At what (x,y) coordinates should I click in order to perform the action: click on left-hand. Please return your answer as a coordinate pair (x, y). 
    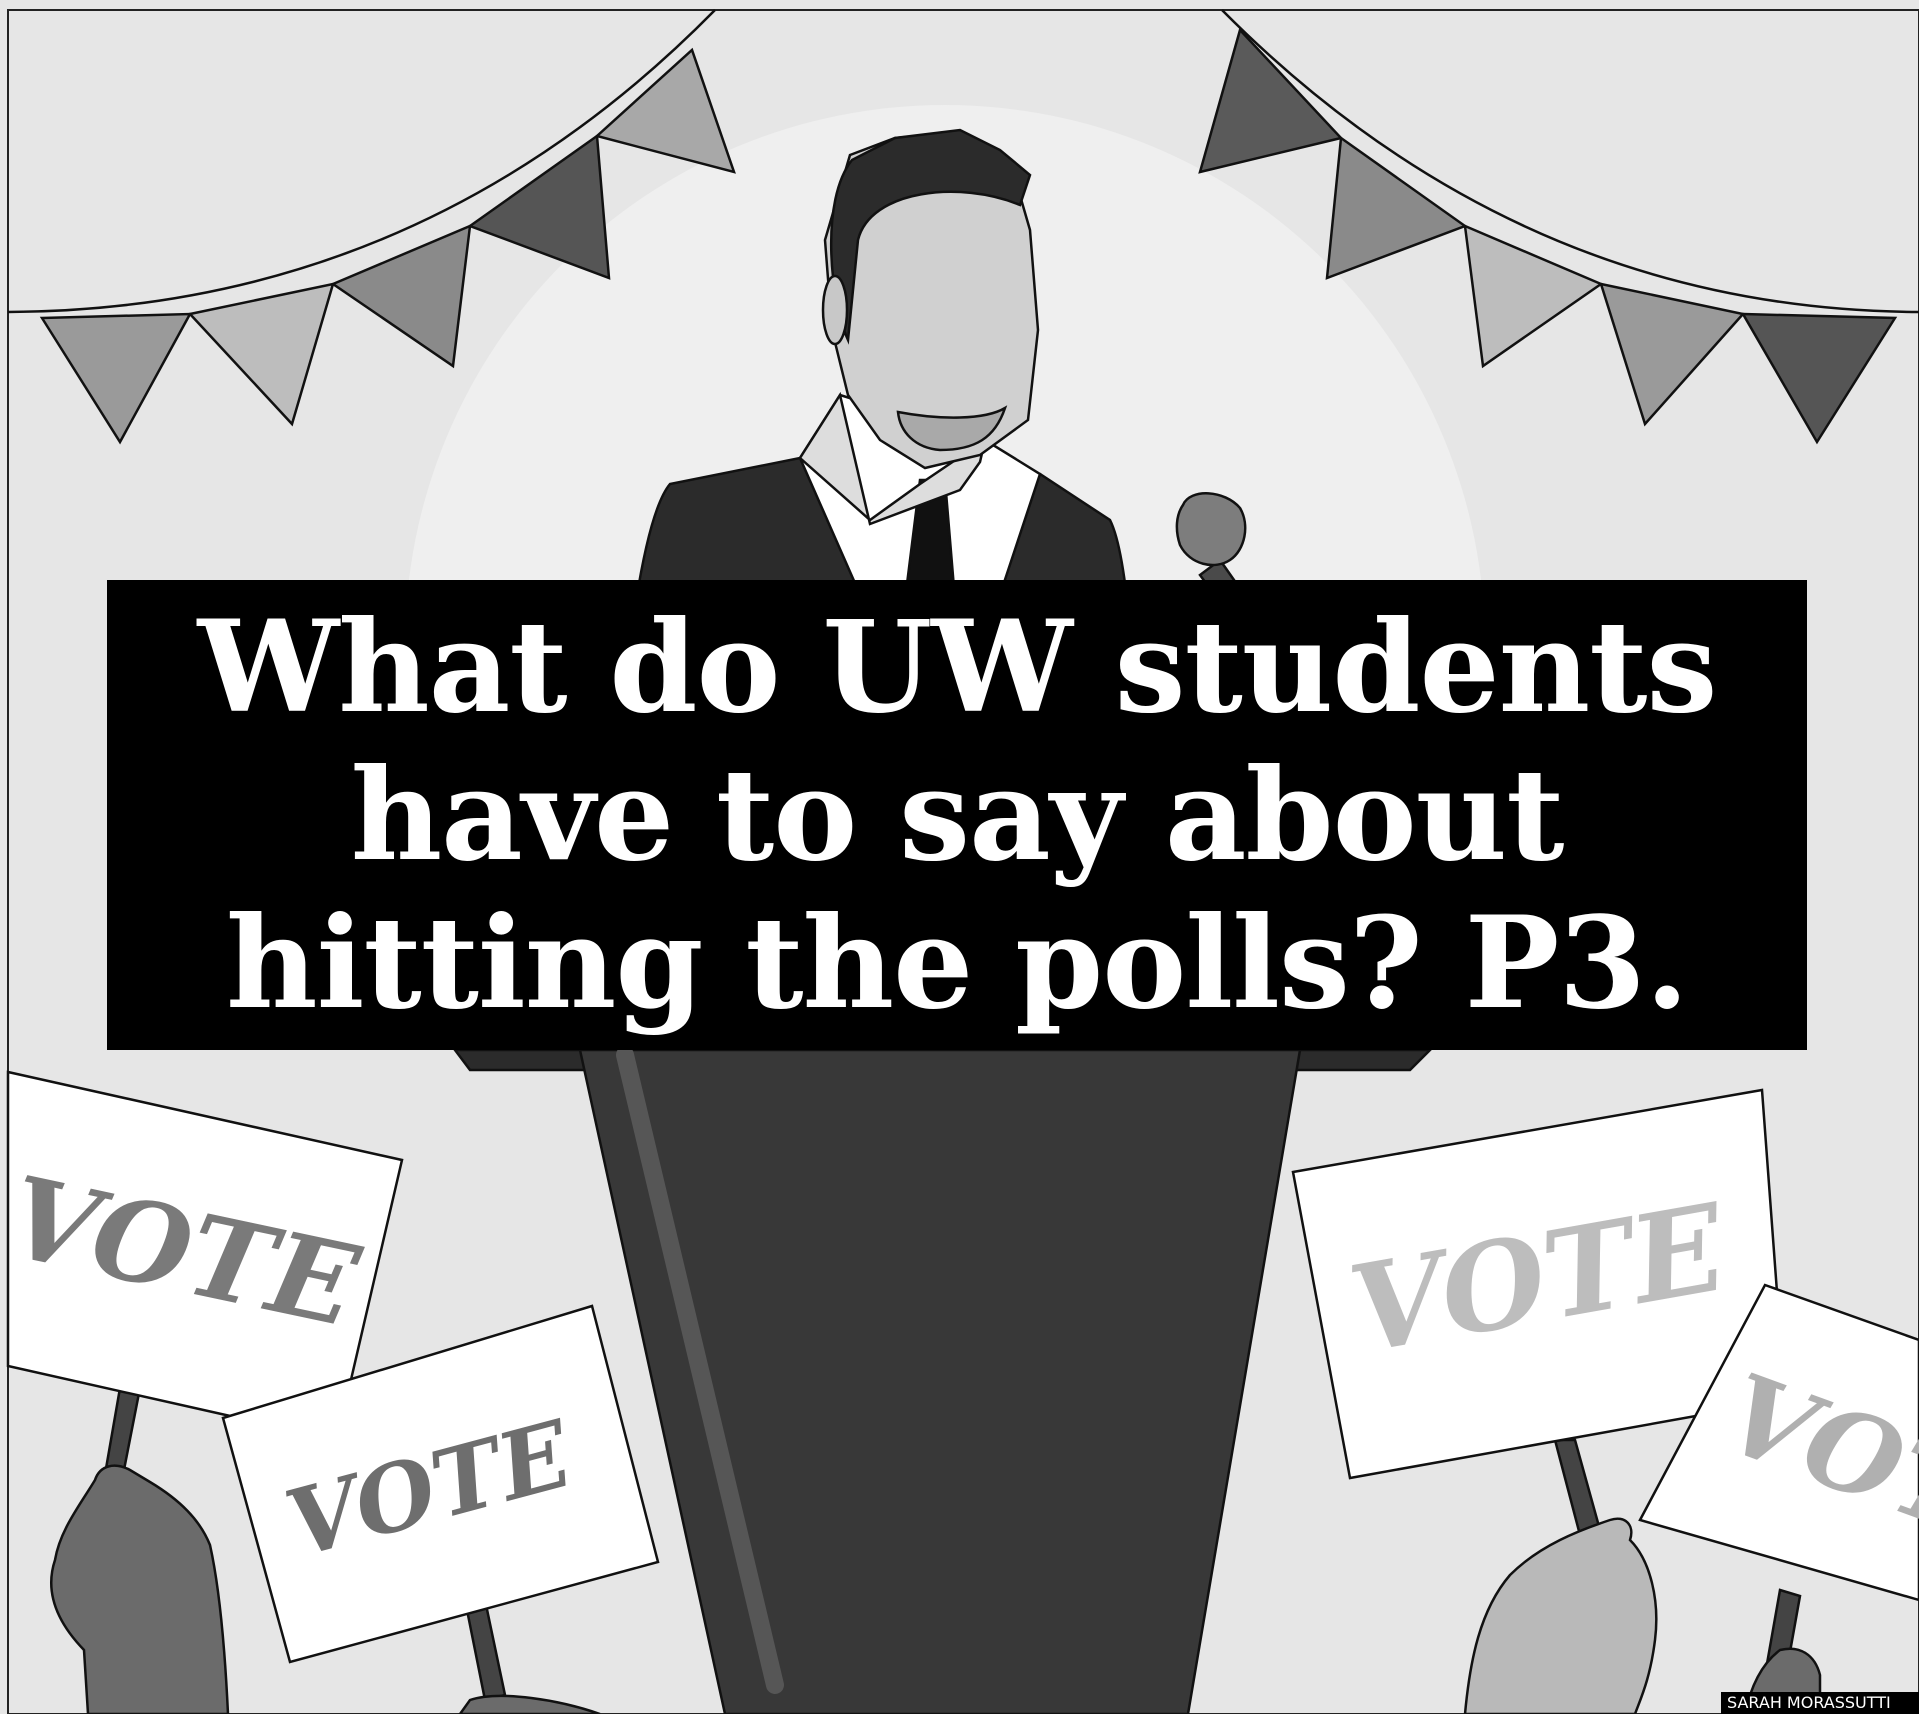
    Looking at the image, I should click on (325, 1589).